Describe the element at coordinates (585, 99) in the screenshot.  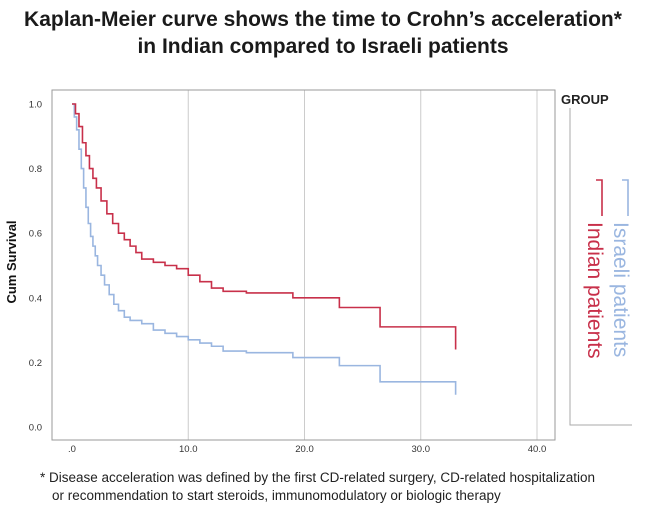
I see `legend-title: GROUP` at that location.